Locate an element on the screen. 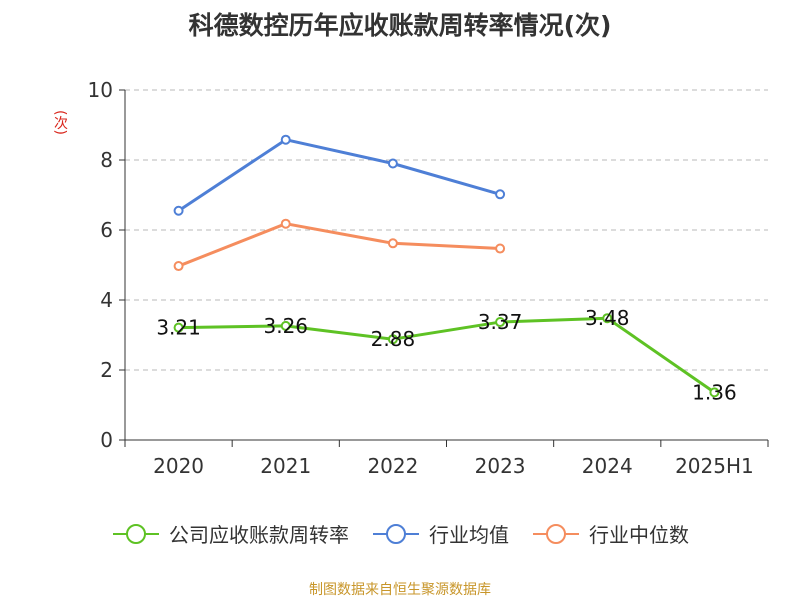  y-axis-label: (次) is located at coordinates (60, 122).